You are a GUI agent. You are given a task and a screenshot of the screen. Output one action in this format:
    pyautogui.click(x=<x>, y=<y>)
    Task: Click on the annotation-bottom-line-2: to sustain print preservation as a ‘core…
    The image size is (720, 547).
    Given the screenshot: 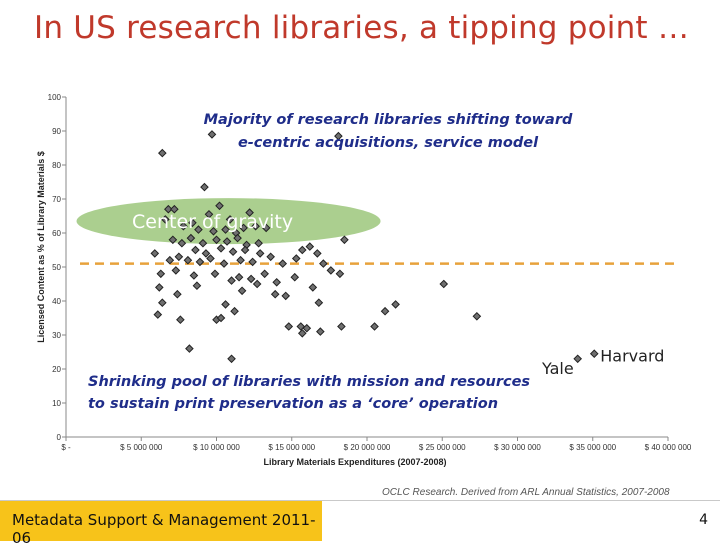 What is the action you would take?
    pyautogui.click(x=293, y=404)
    